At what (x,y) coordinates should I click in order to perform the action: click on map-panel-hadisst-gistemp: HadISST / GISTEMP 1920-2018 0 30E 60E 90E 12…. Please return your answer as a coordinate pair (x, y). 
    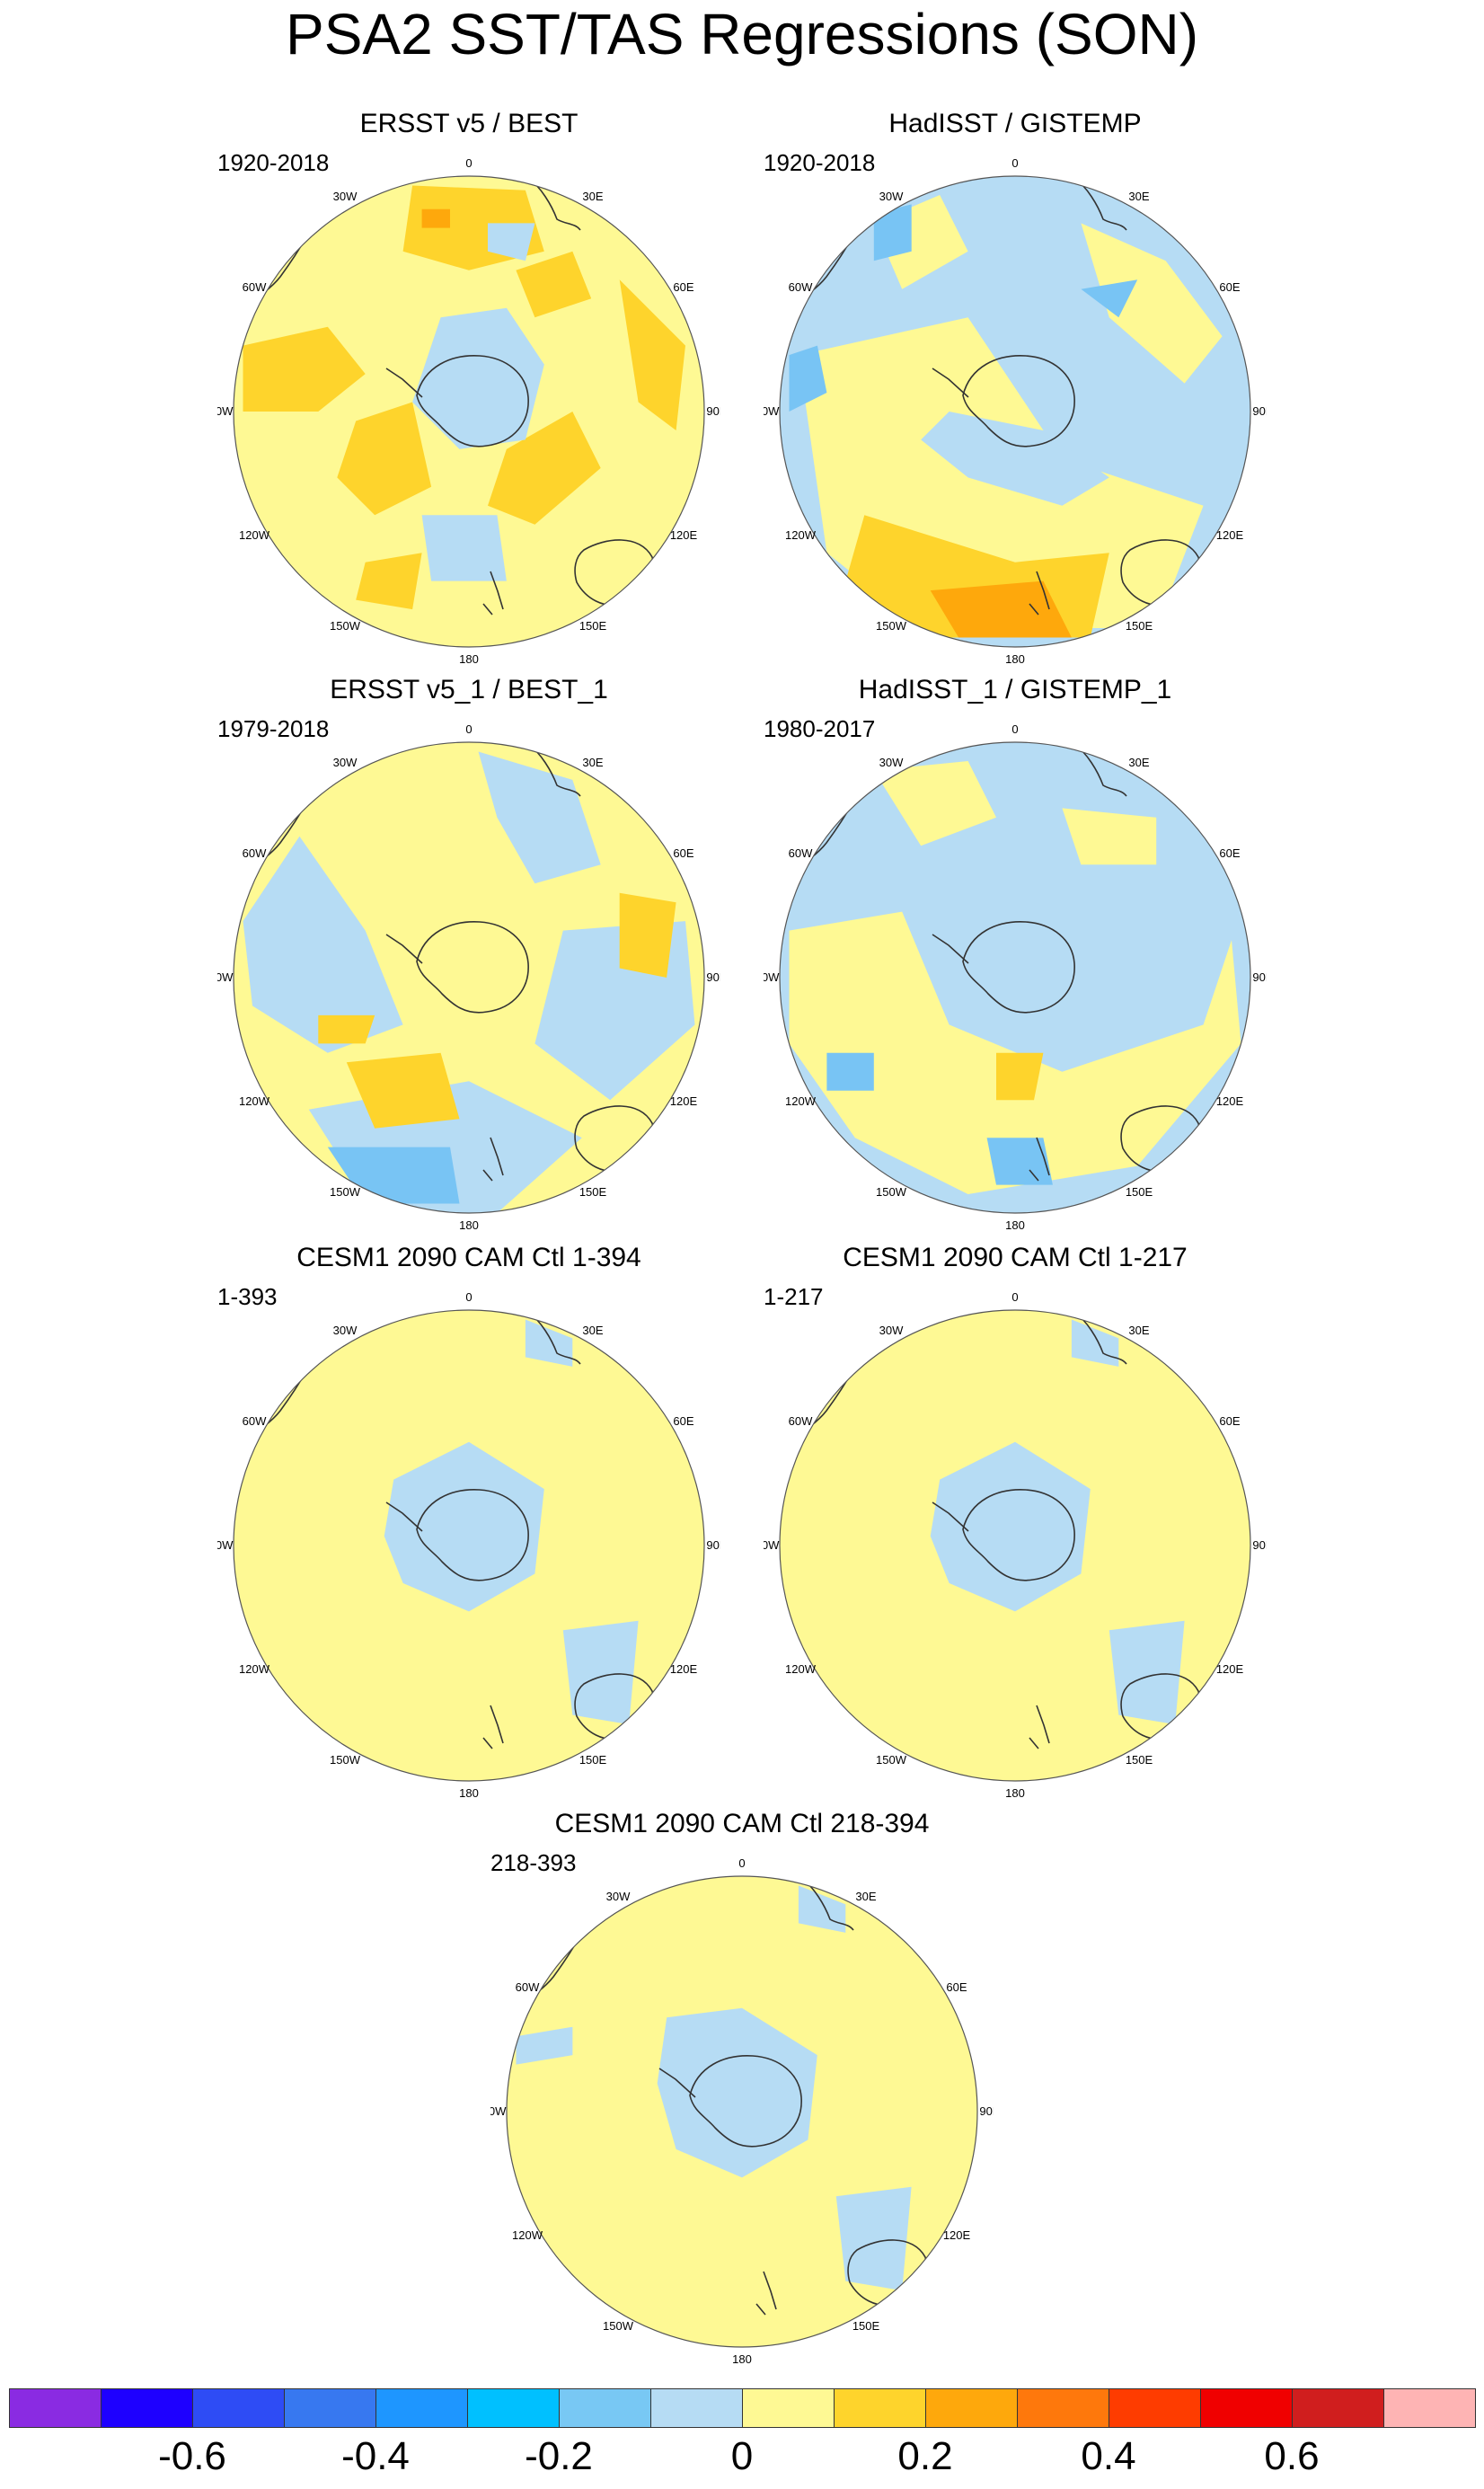
    Looking at the image, I should click on (1015, 384).